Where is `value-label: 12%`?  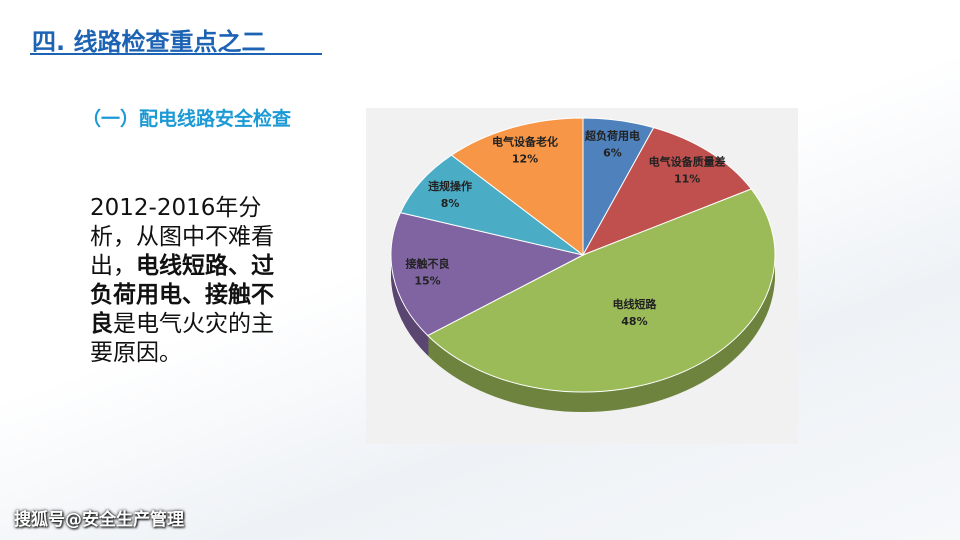
value-label: 12% is located at coordinates (525, 159).